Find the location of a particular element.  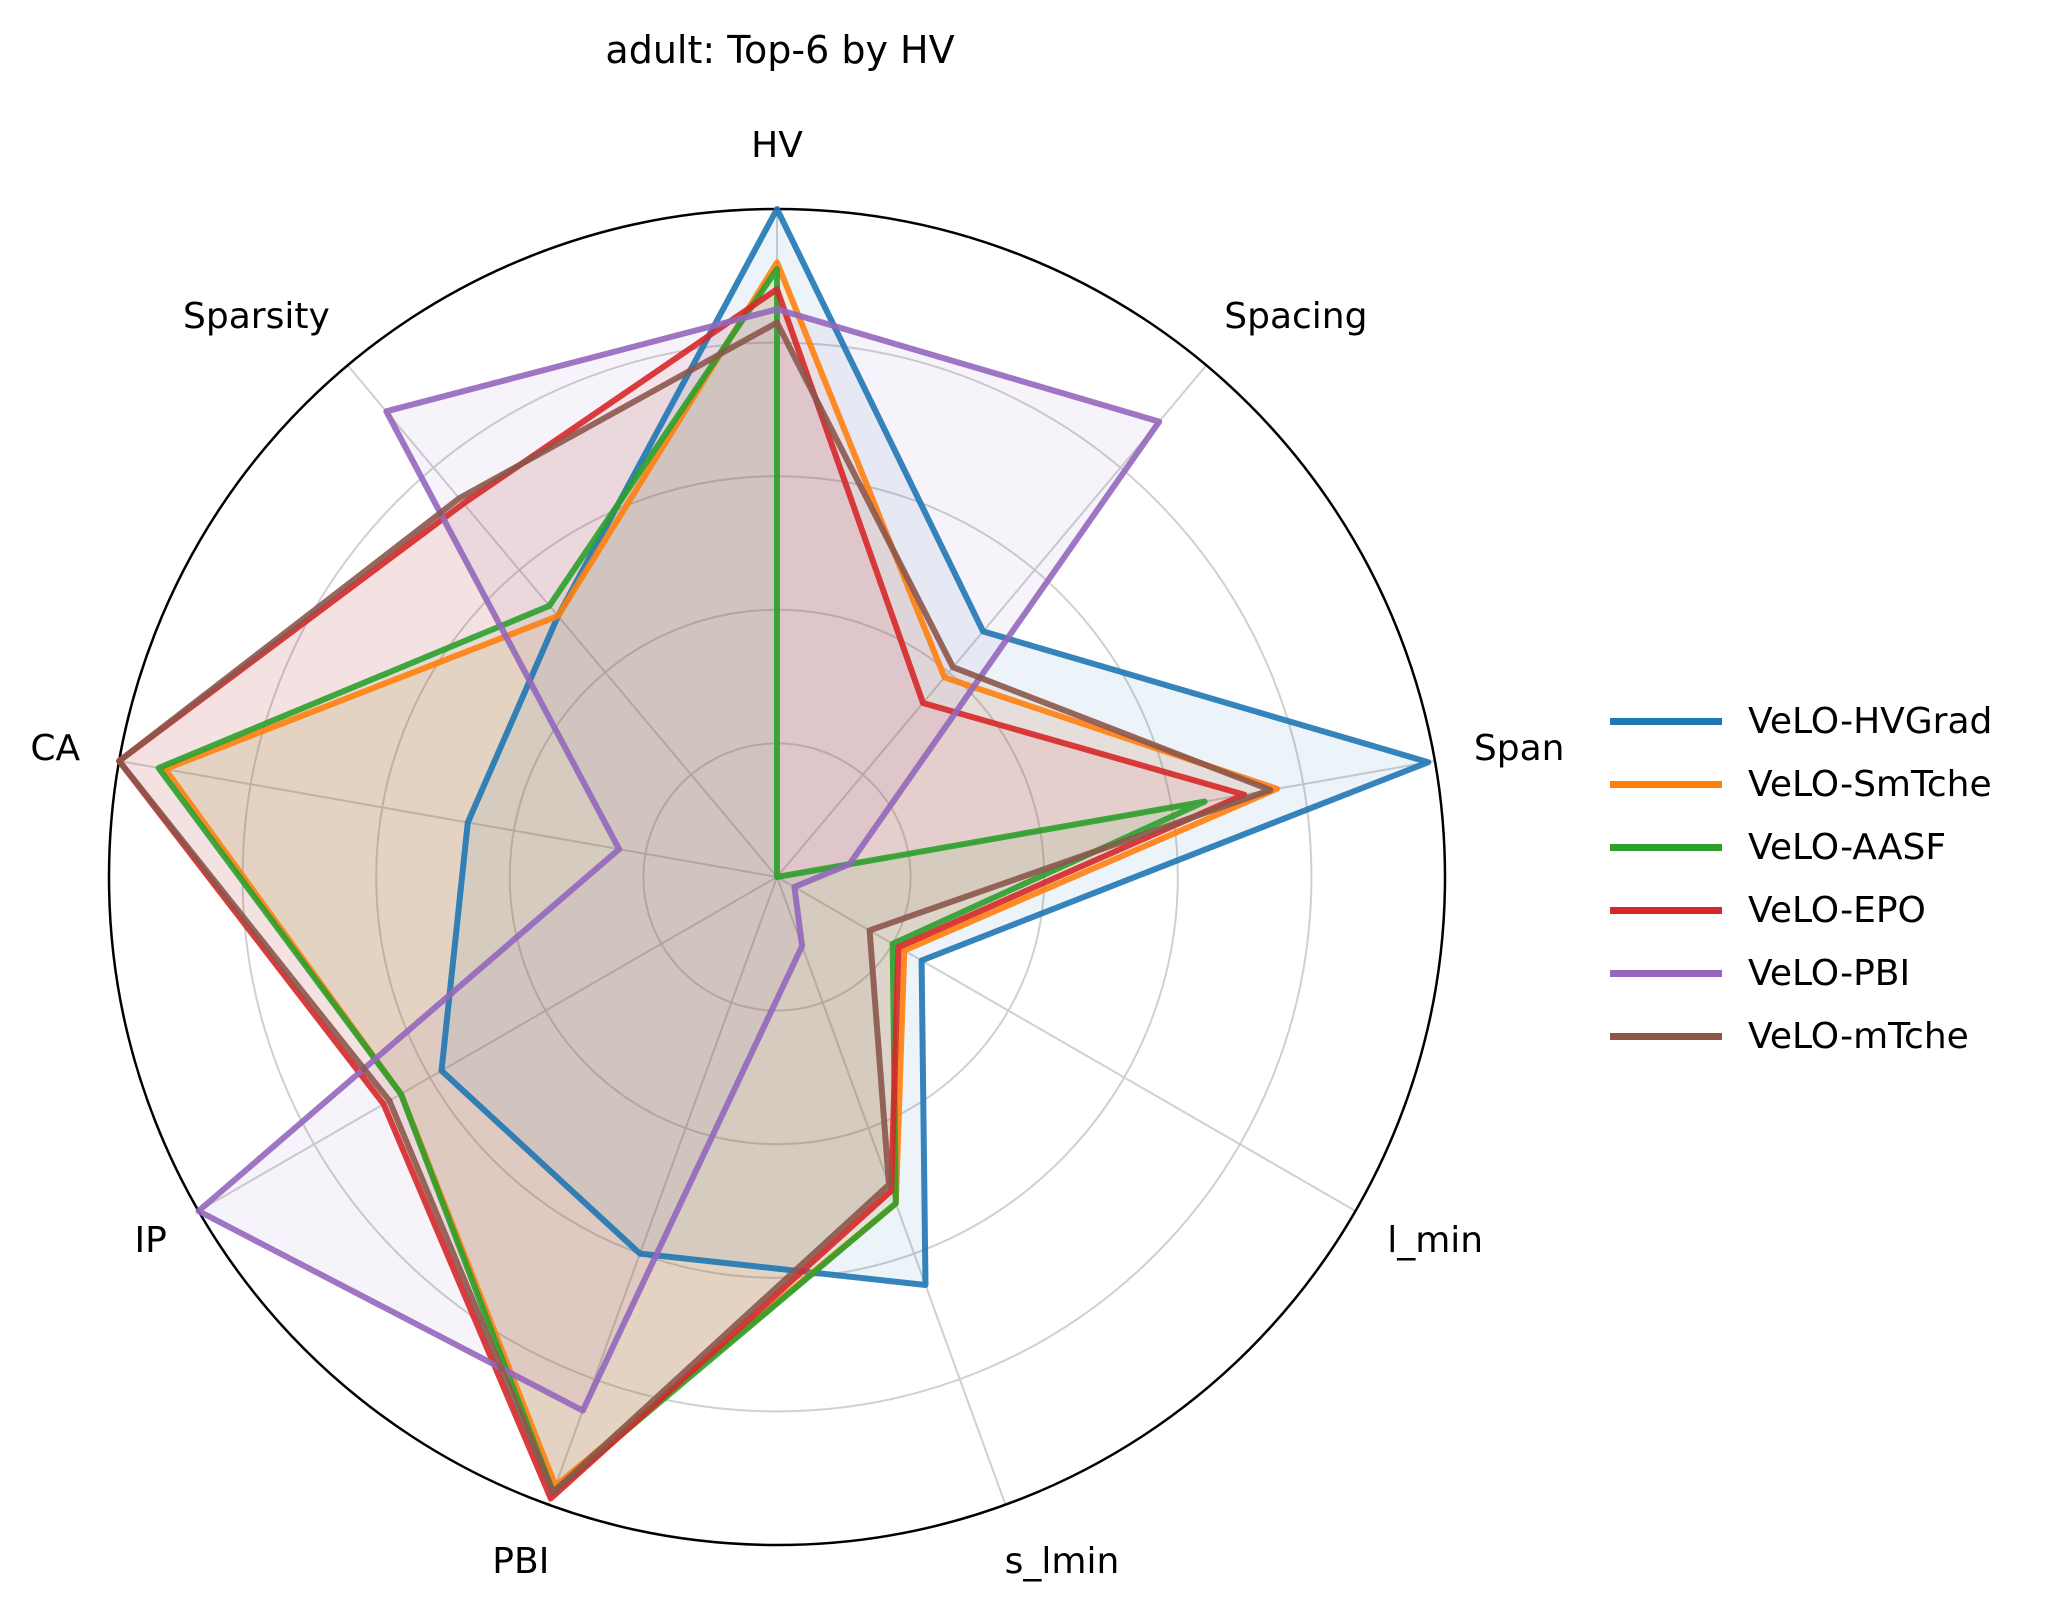

legend-item-6: VeLO-mTche is located at coordinates (1801, 1036).